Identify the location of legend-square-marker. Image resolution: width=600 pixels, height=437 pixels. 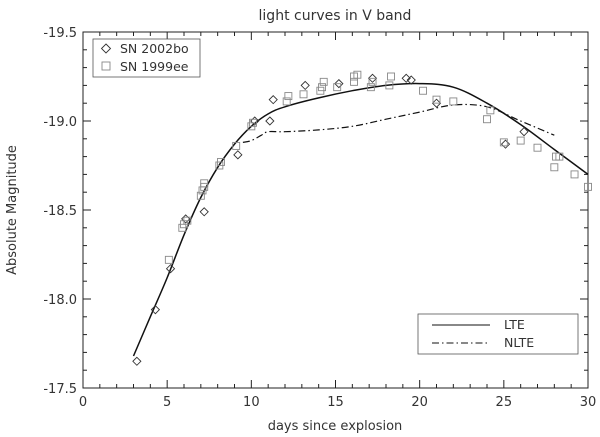
(106, 66).